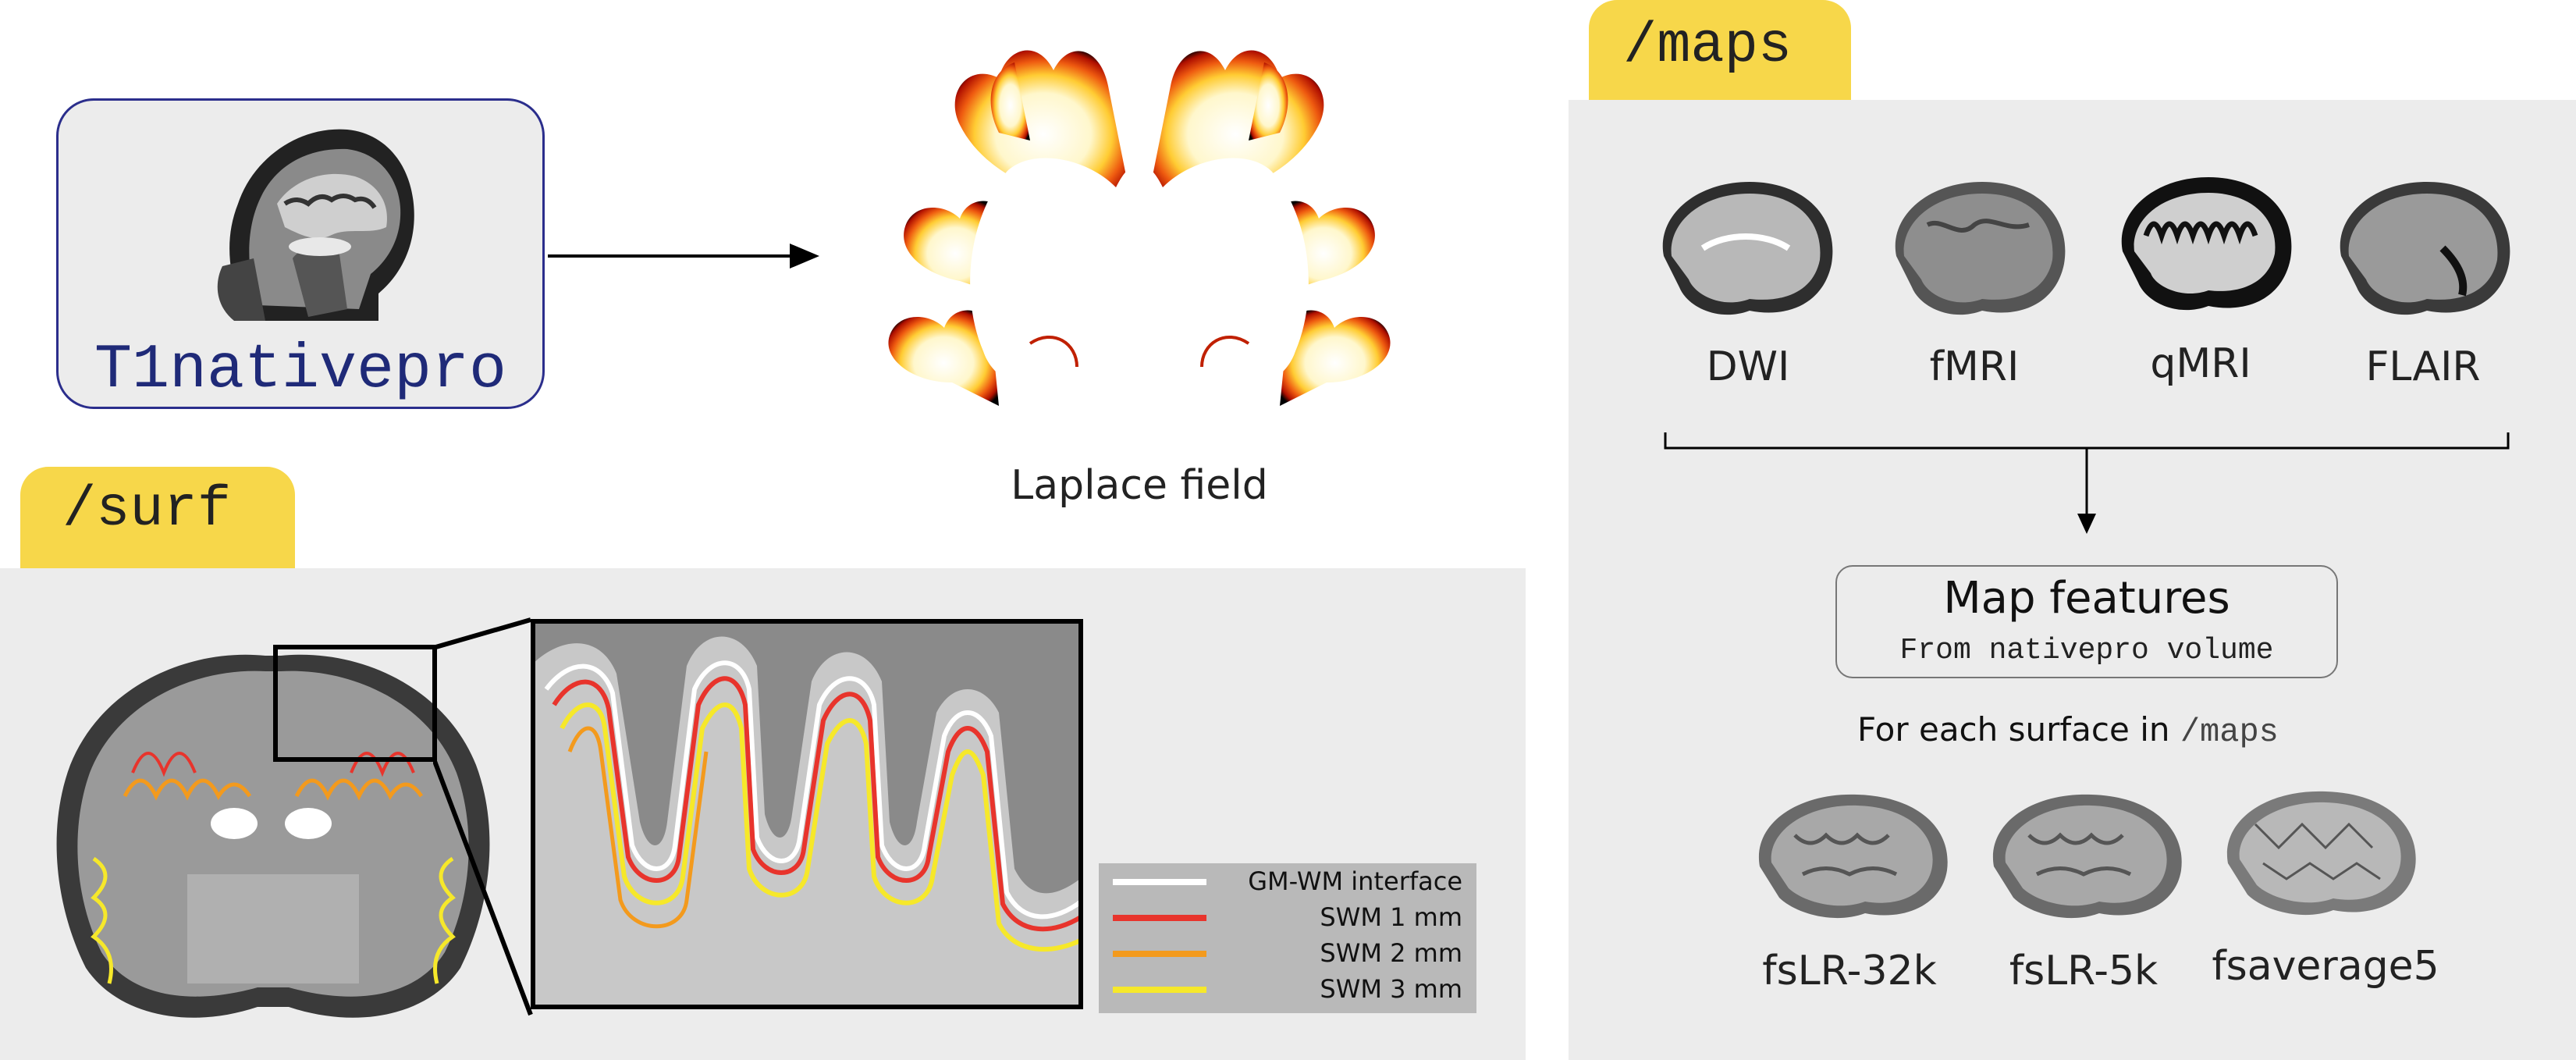 The width and height of the screenshot is (2576, 1060). What do you see at coordinates (2201, 363) in the screenshot?
I see `modality-label-qmri: qMRI` at bounding box center [2201, 363].